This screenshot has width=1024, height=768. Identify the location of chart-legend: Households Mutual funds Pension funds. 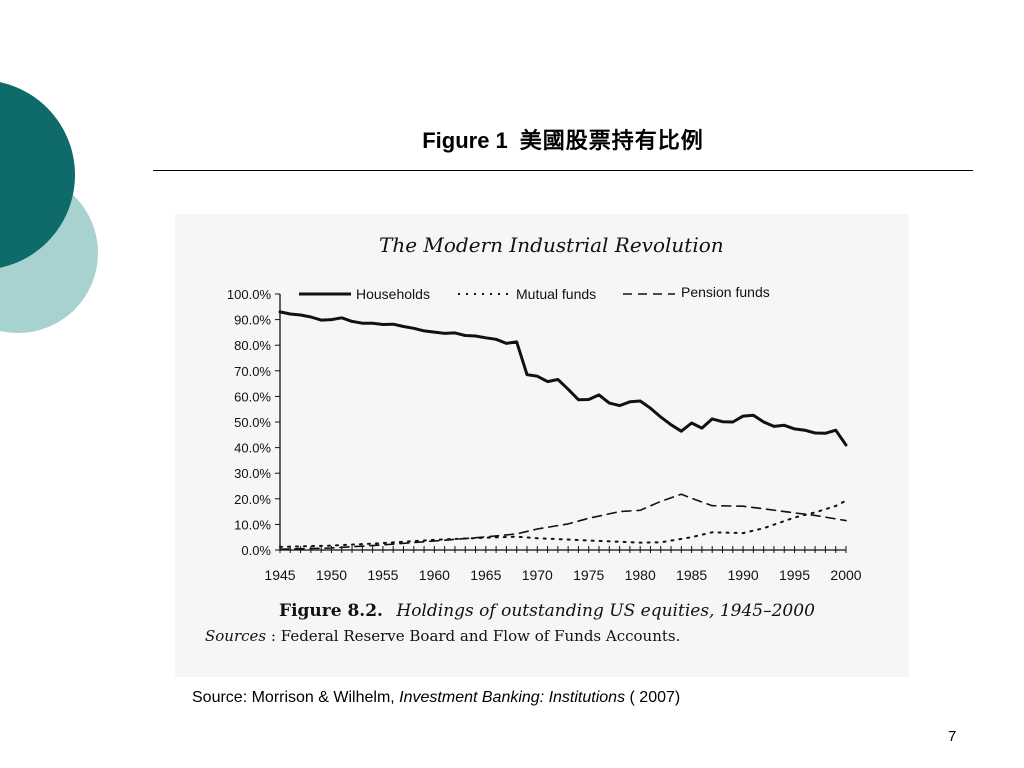
(534, 293).